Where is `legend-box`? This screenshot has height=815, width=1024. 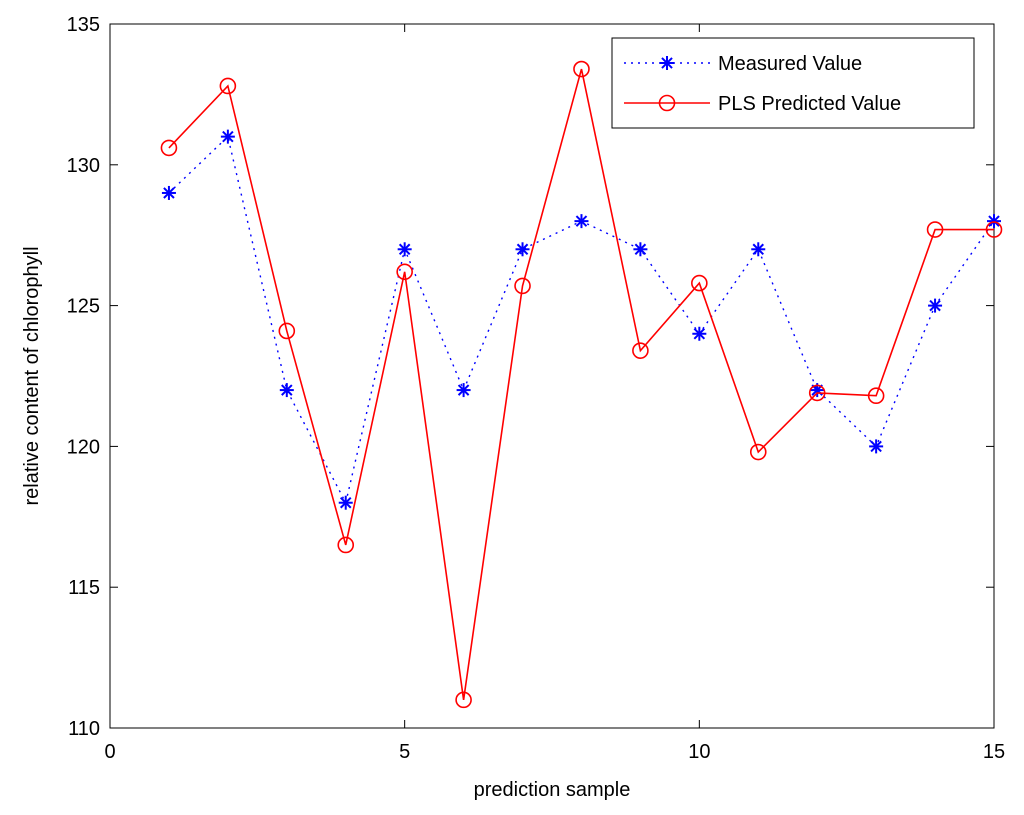
legend-box is located at coordinates (793, 83).